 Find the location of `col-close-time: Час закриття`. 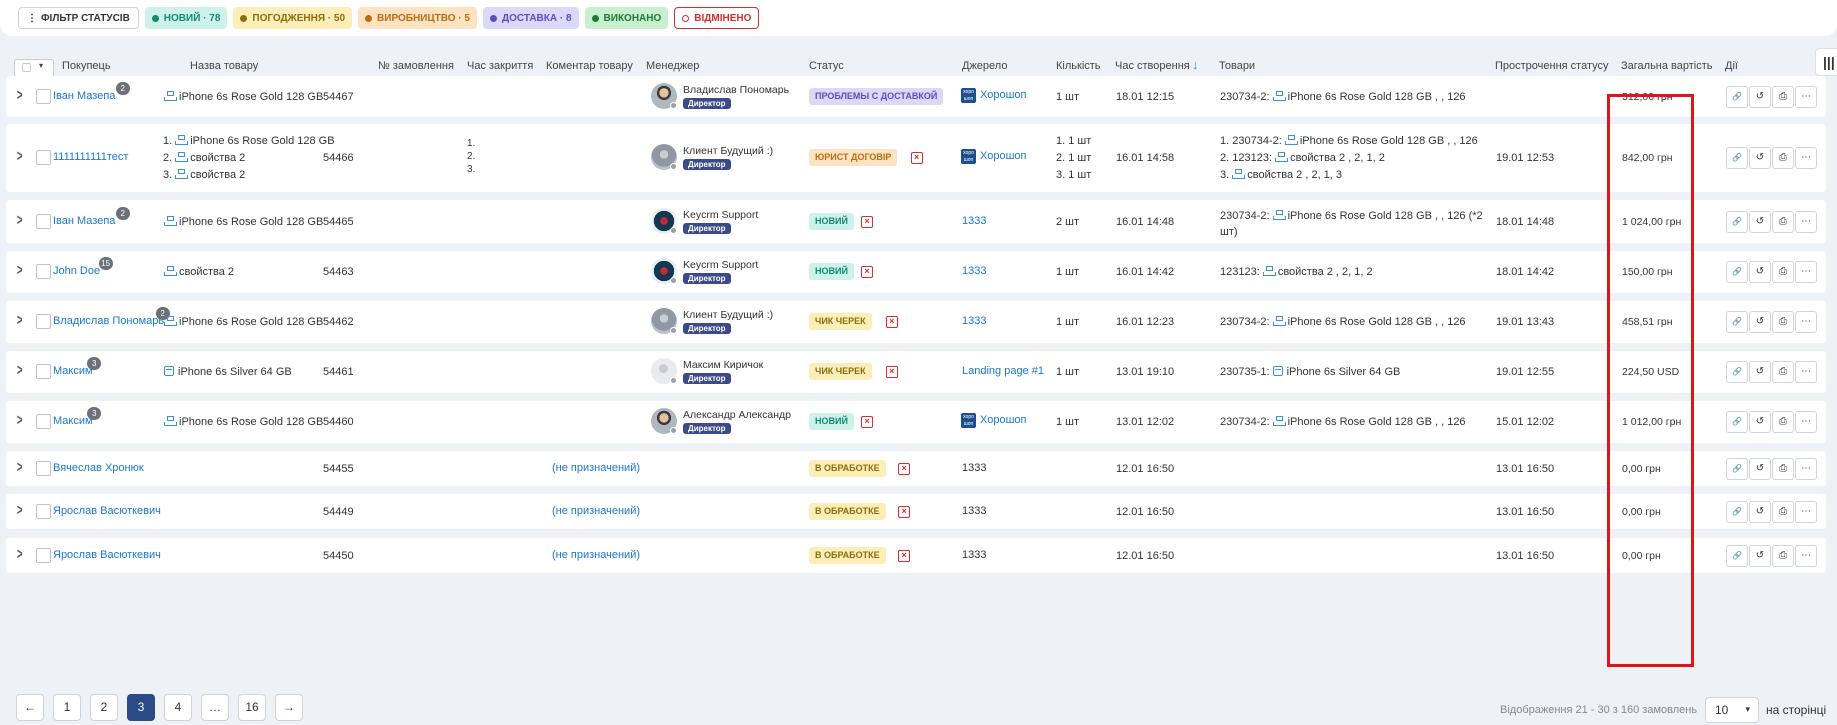

col-close-time: Час закриття is located at coordinates (500, 66).